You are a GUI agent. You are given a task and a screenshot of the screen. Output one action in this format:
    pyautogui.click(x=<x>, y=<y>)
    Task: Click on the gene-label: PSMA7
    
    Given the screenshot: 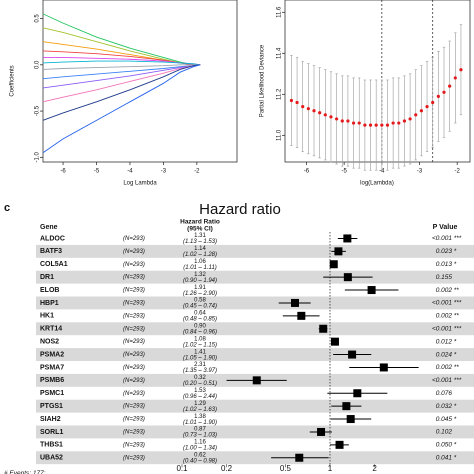 What is the action you would take?
    pyautogui.click(x=52, y=367)
    